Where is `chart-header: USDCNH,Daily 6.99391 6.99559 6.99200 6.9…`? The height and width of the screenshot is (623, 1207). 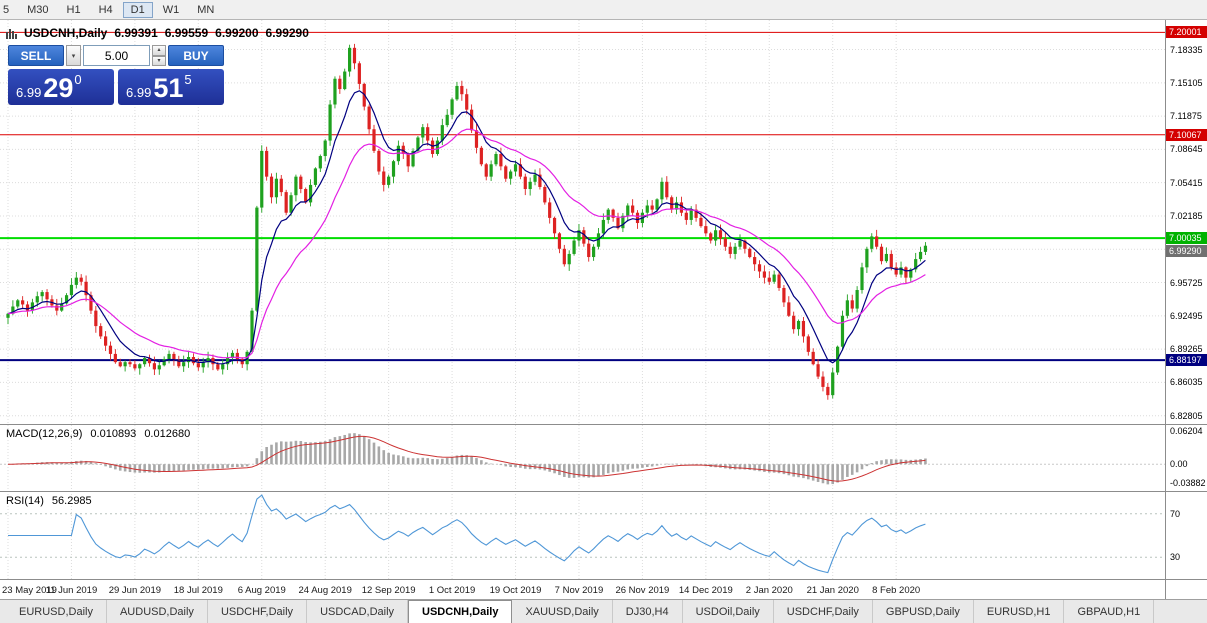
chart-header: USDCNH,Daily 6.99391 6.99559 6.99200 6.9… is located at coordinates (157, 33).